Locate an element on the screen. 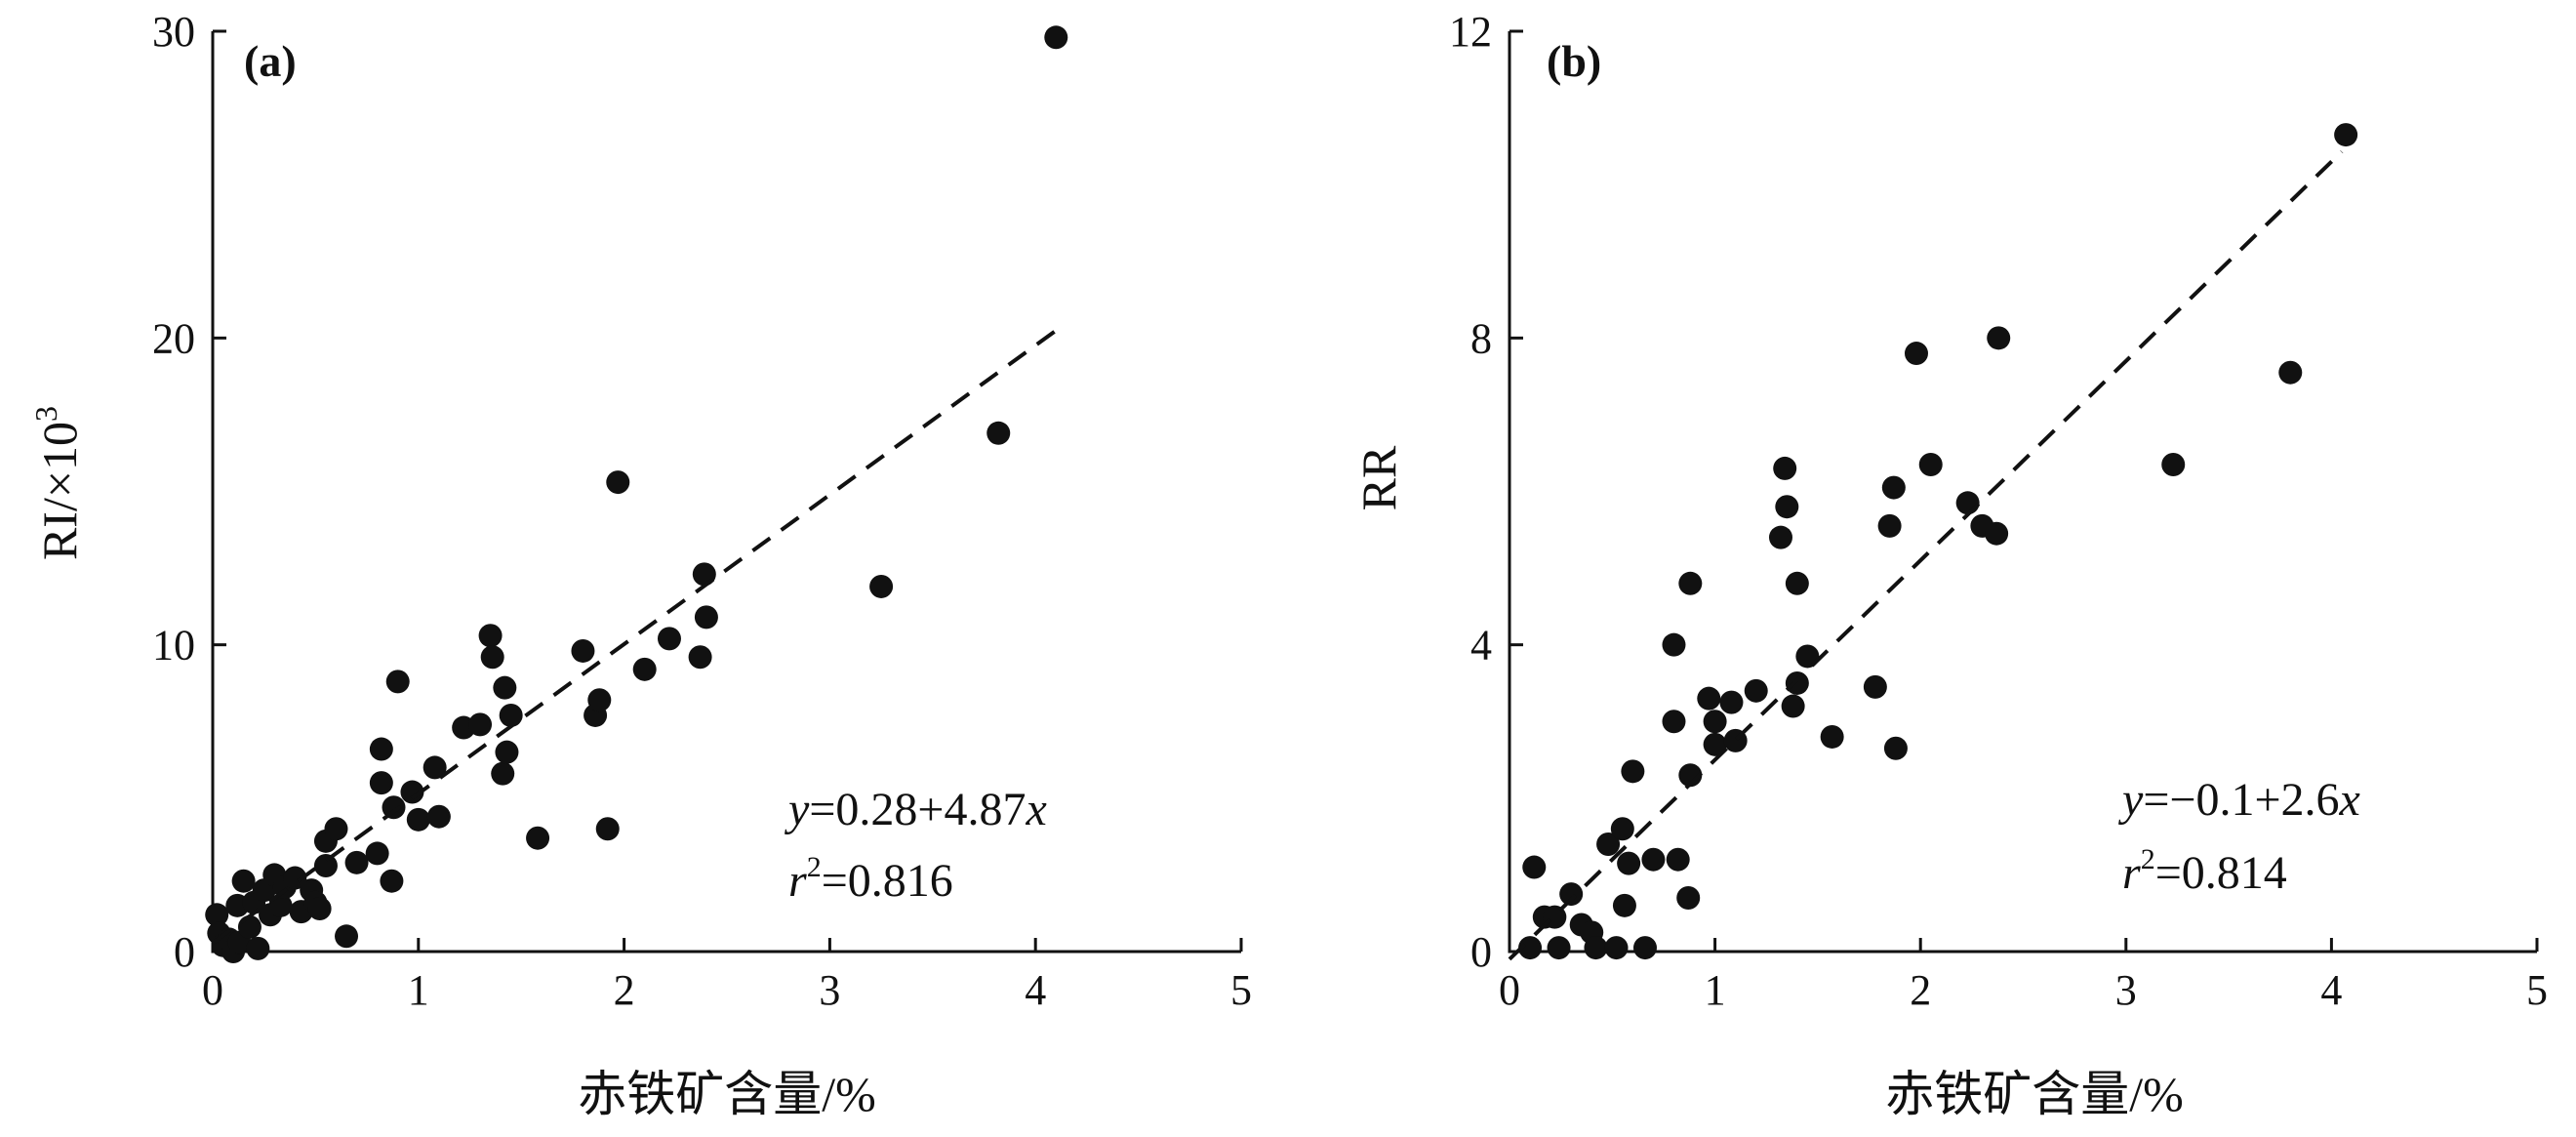 The image size is (2576, 1137). y-axis-title: RI/×103 is located at coordinates (57, 483).